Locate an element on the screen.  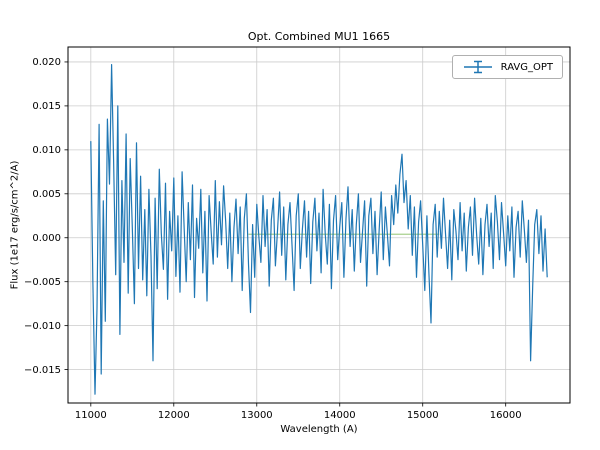
svg-text: −0.015 is located at coordinates (42, 370).